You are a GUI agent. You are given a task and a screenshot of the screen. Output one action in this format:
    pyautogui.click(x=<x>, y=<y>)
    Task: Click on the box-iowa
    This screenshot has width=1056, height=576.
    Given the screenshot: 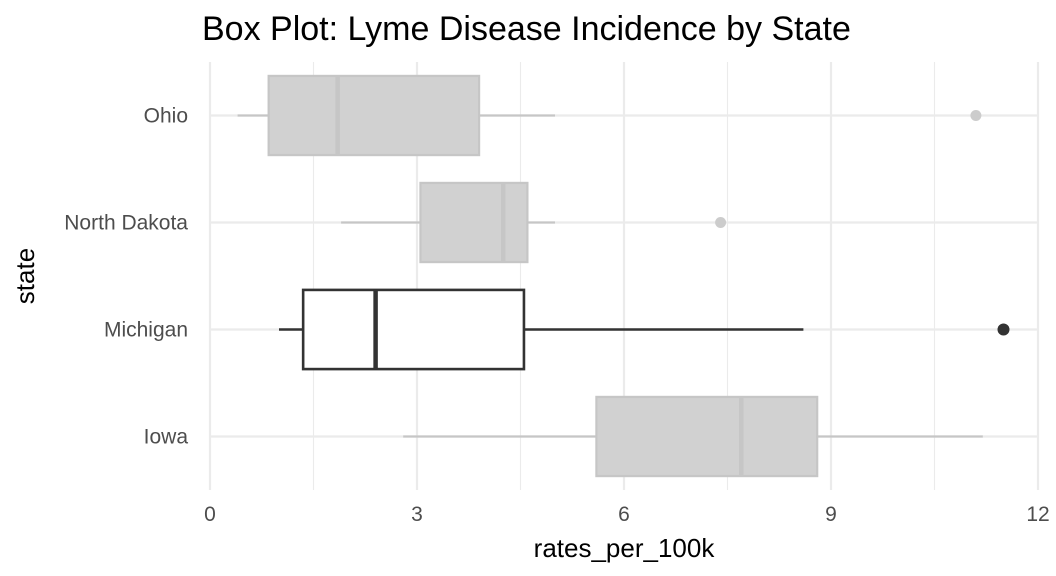 What is the action you would take?
    pyautogui.click(x=693, y=436)
    